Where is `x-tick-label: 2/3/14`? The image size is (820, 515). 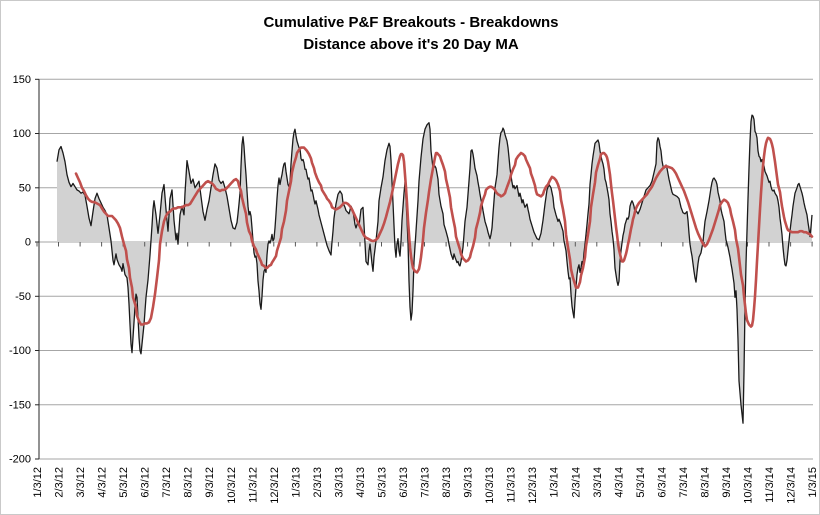
x-tick-label: 2/3/14 is located at coordinates (576, 482).